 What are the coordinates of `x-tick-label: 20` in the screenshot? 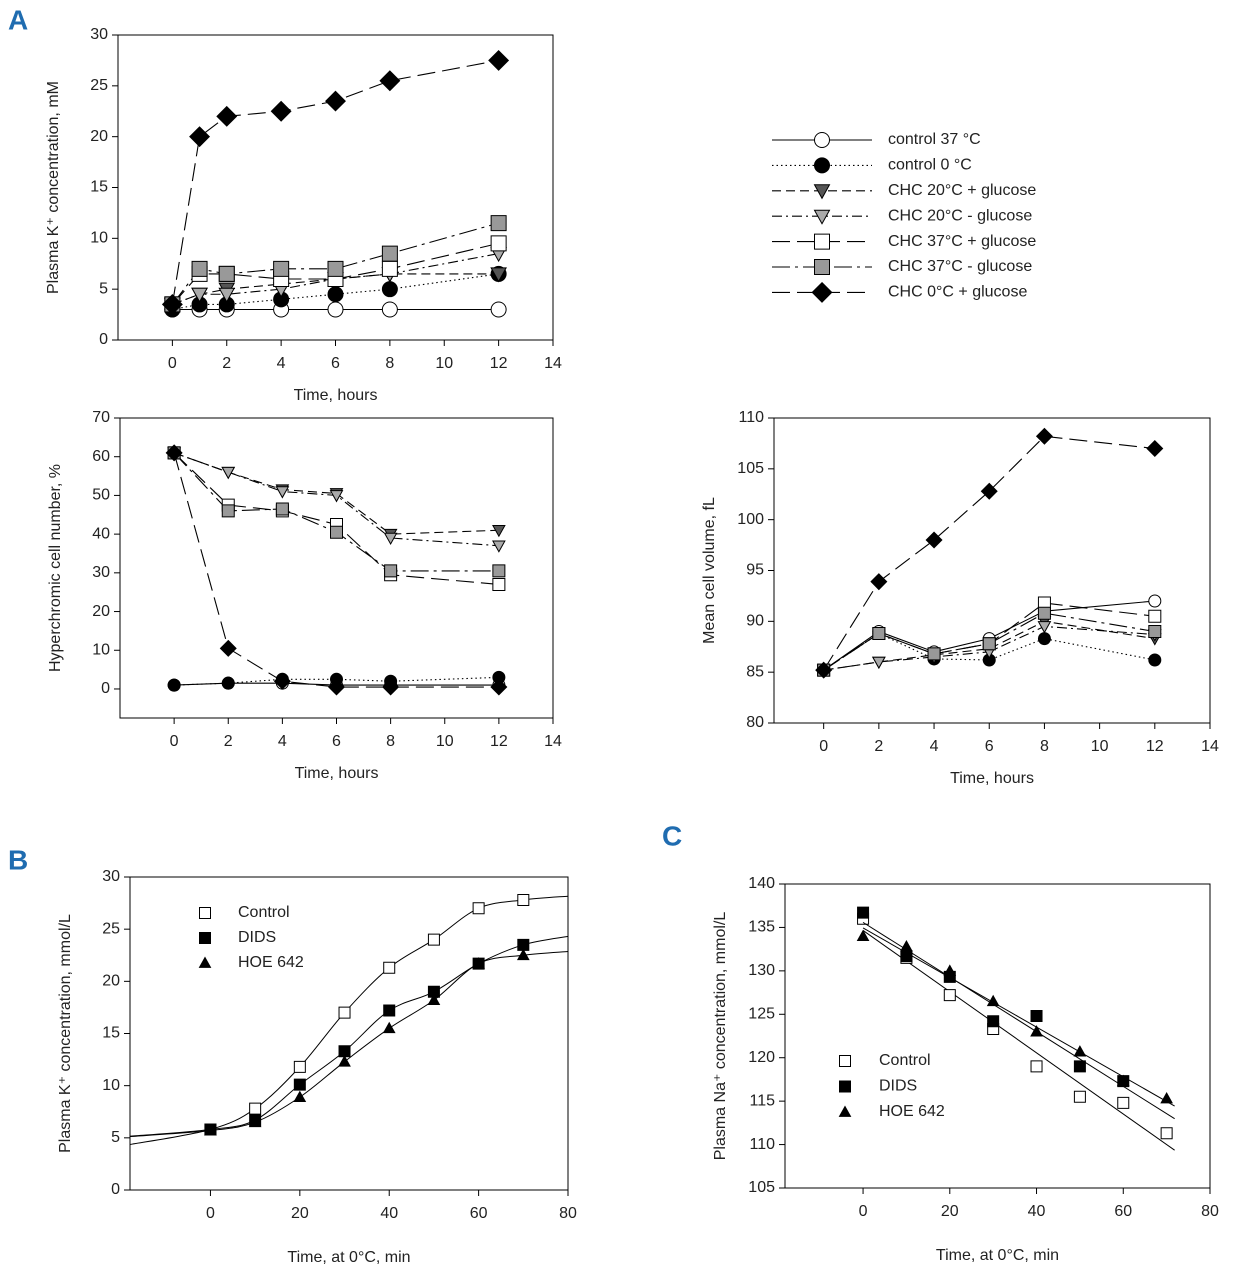 It's located at (950, 1211).